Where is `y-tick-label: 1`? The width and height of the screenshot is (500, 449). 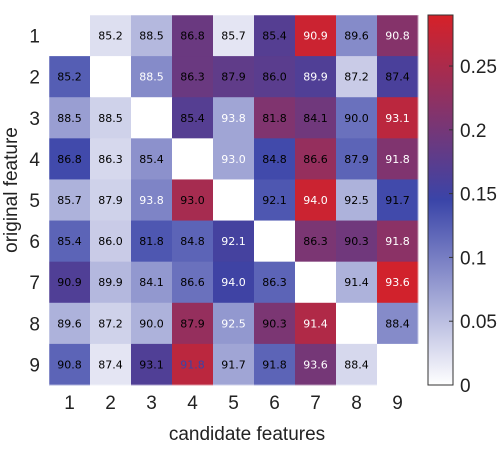
y-tick-label: 1 is located at coordinates (34, 37).